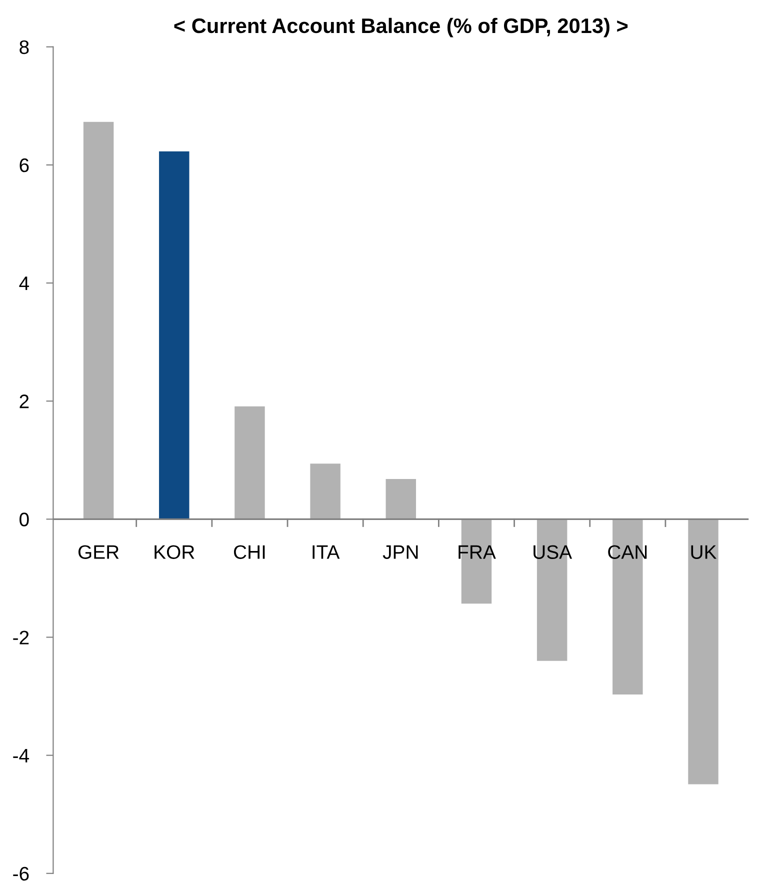 The height and width of the screenshot is (884, 760). I want to click on y-tick-label: 4, so click(24, 283).